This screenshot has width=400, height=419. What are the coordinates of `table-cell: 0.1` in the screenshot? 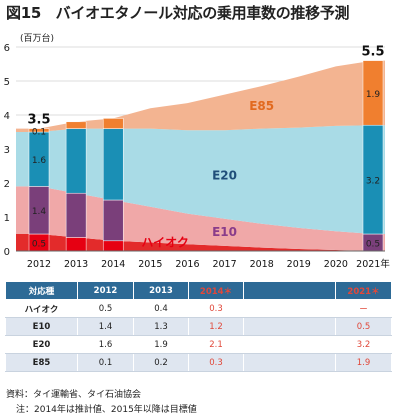 It's located at (105, 362).